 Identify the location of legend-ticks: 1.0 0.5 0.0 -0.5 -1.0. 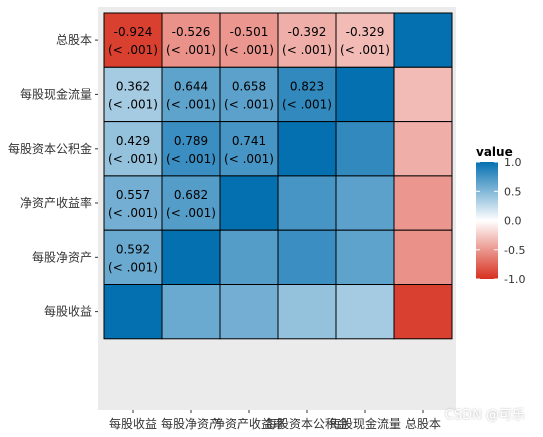
(500, 221).